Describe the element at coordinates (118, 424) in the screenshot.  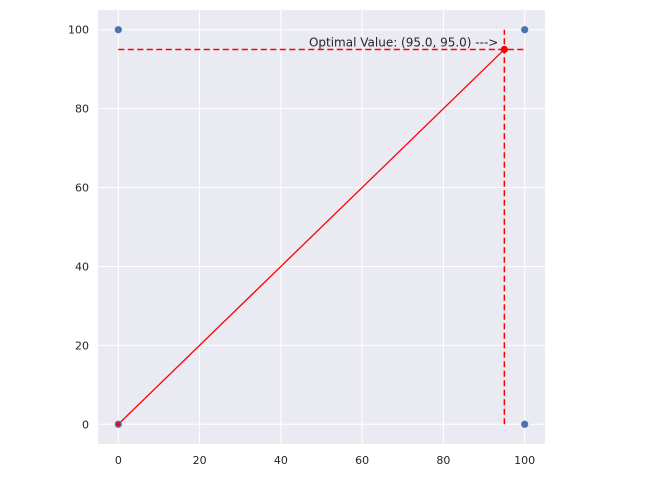
I see `origin-point` at that location.